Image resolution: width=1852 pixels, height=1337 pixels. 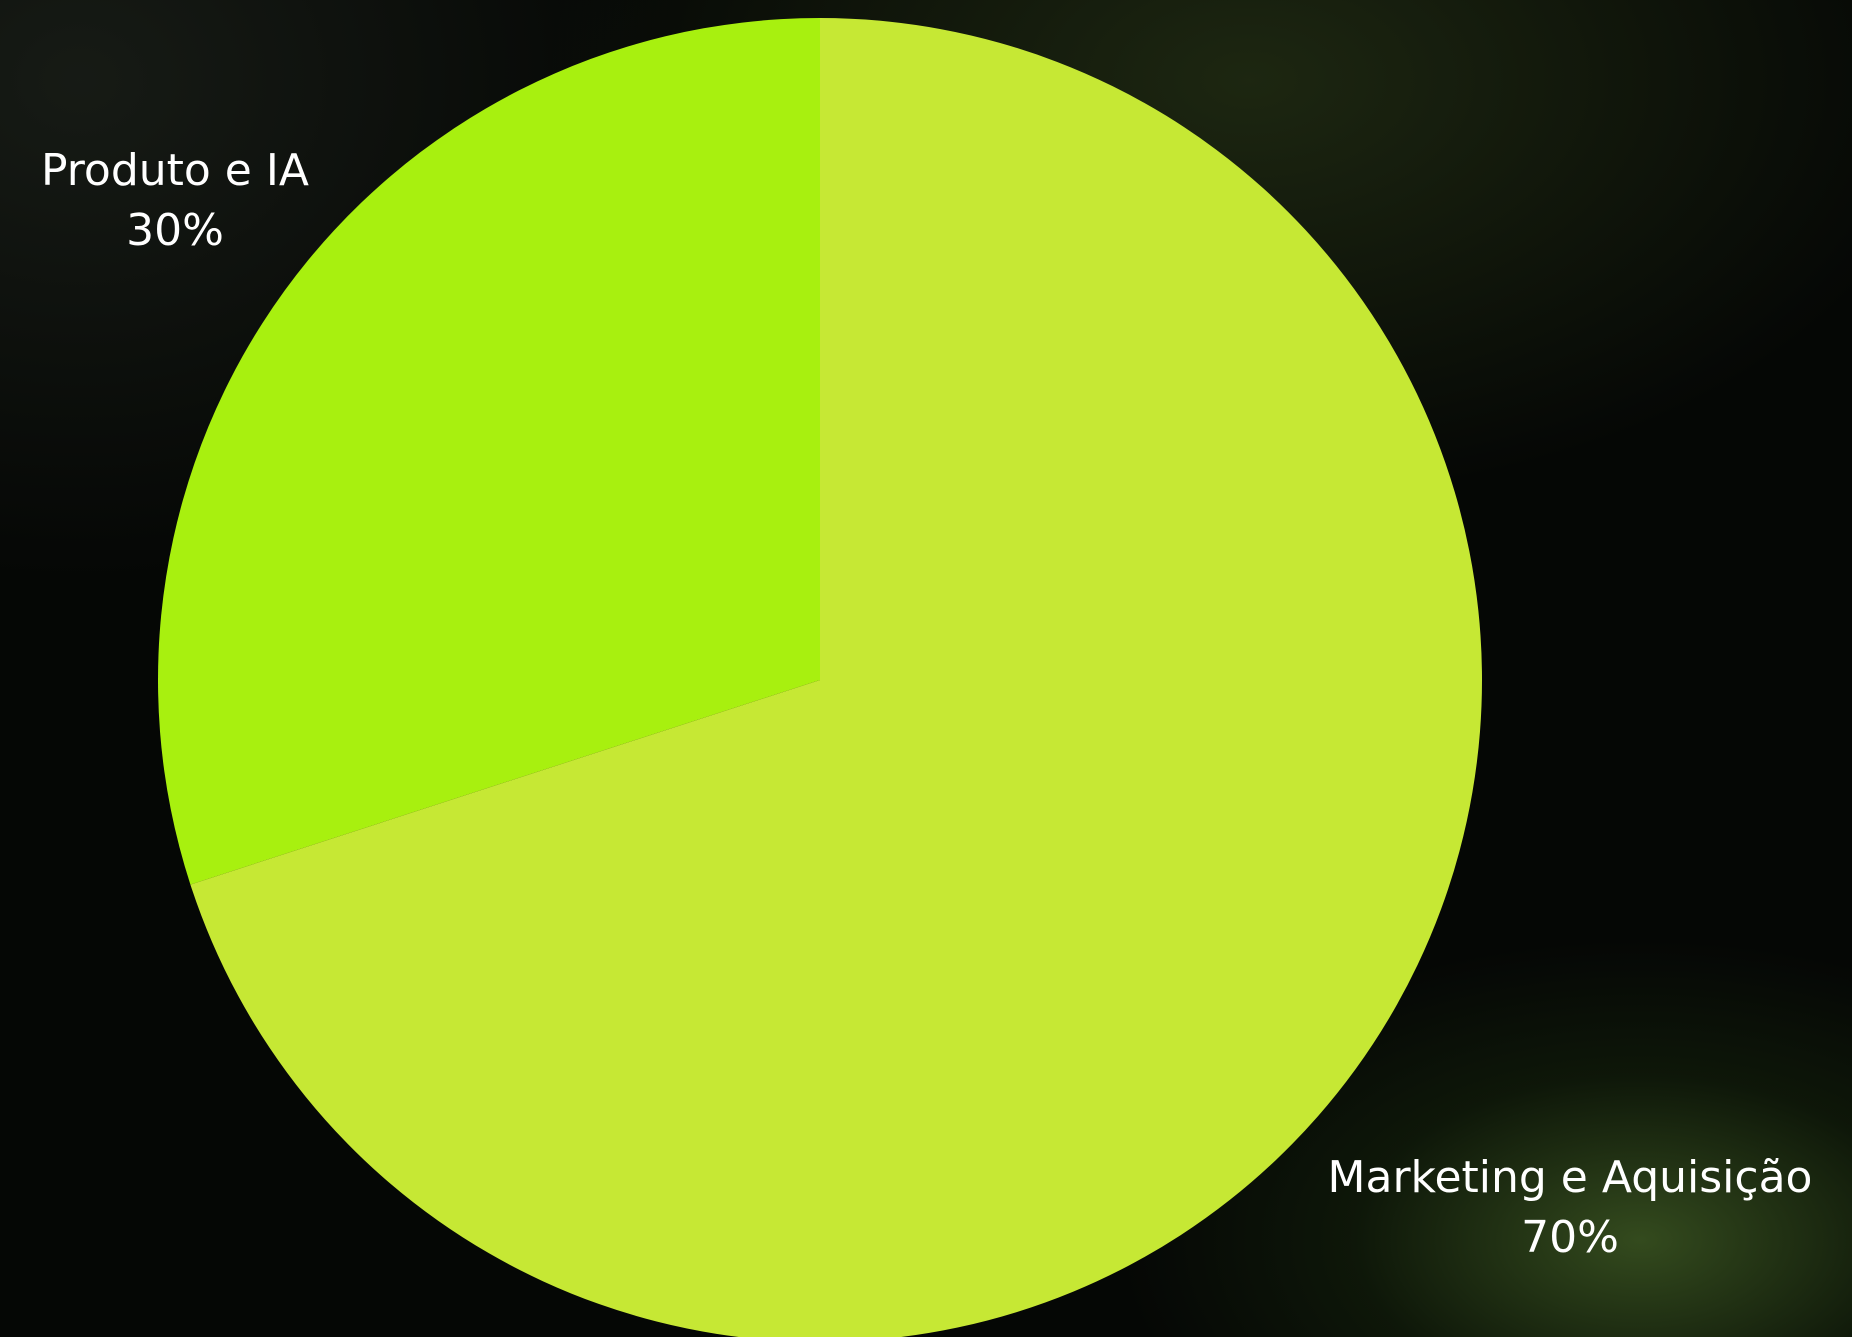 I want to click on slice-label-name: Produto e IA, so click(x=175, y=170).